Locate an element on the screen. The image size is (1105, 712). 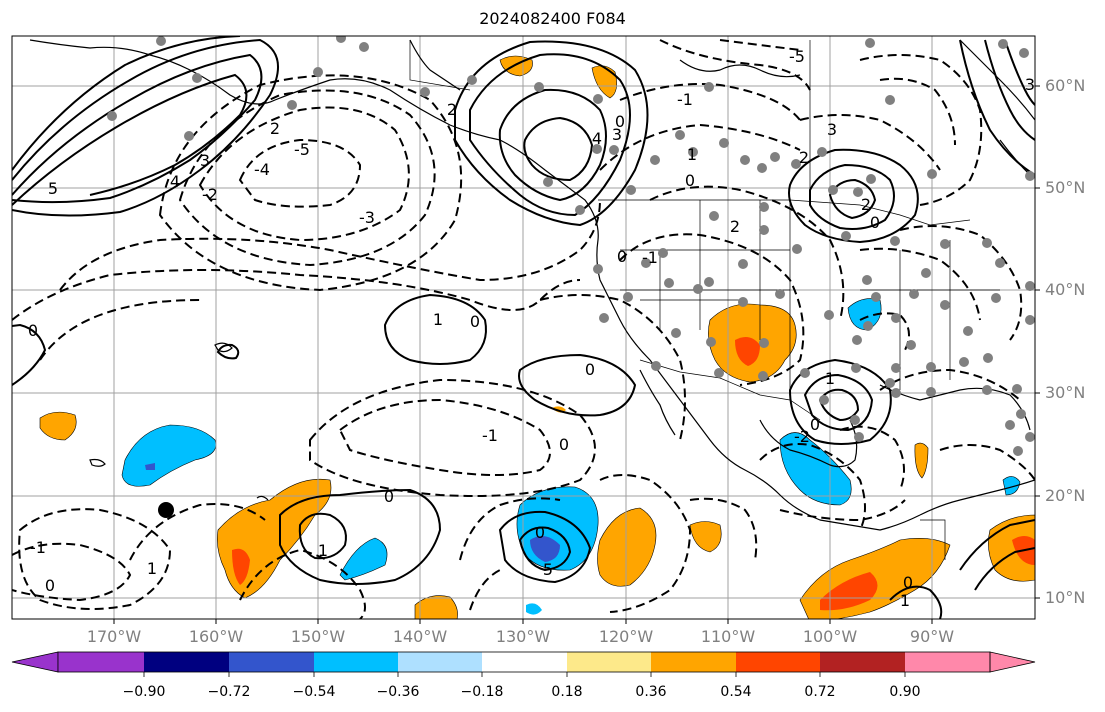
lat-label: 40°N is located at coordinates (1065, 289).